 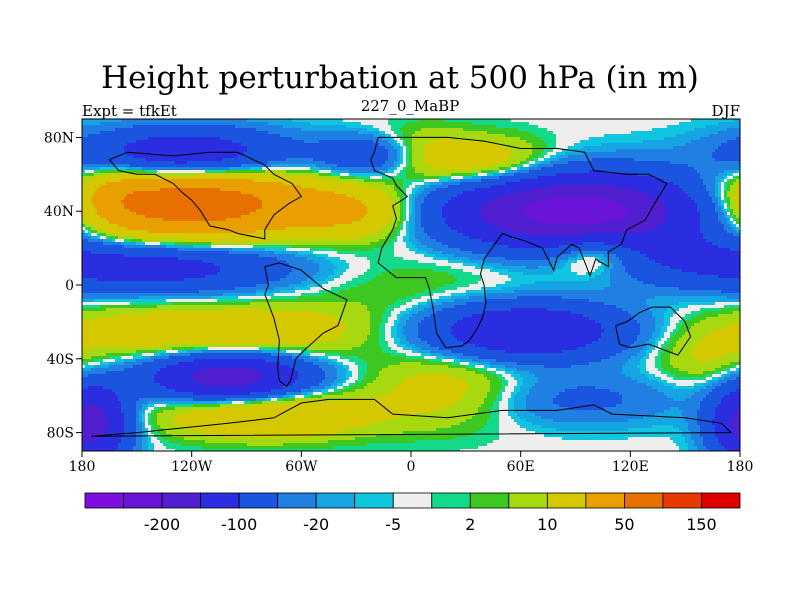 I want to click on colorbar-label: 50, so click(x=624, y=524).